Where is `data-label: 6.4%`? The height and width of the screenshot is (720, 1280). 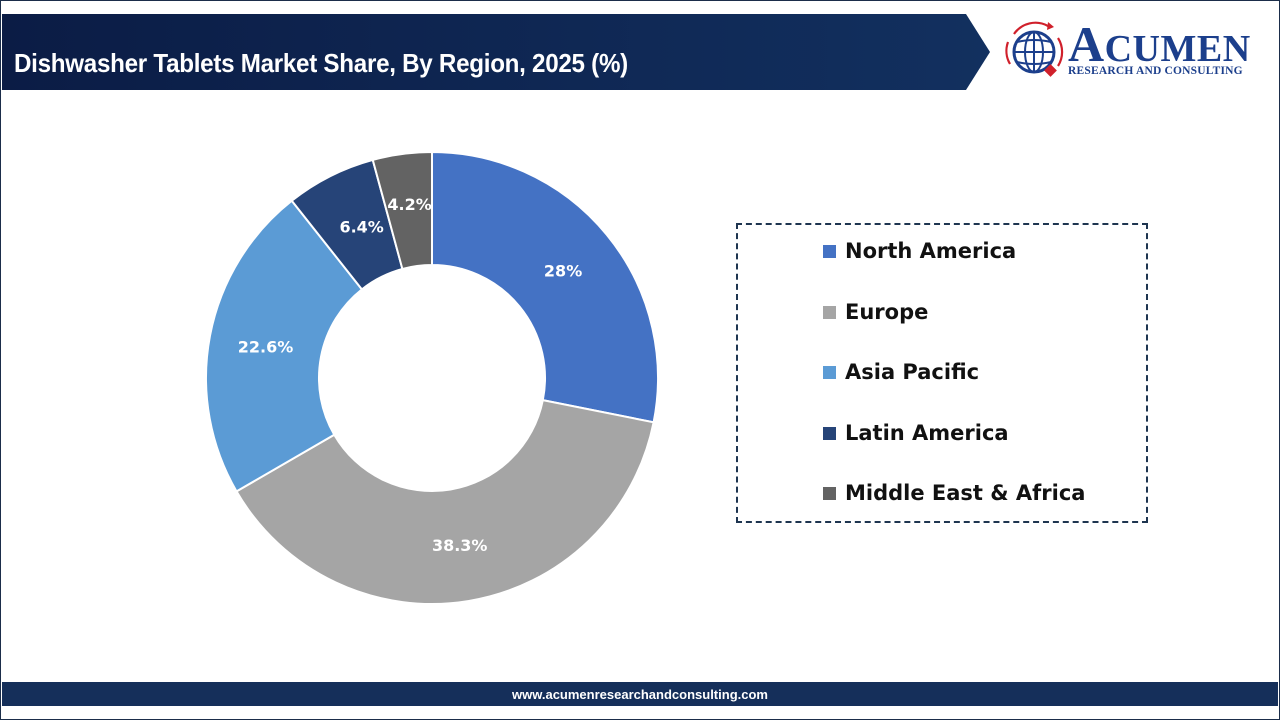
data-label: 6.4% is located at coordinates (361, 227).